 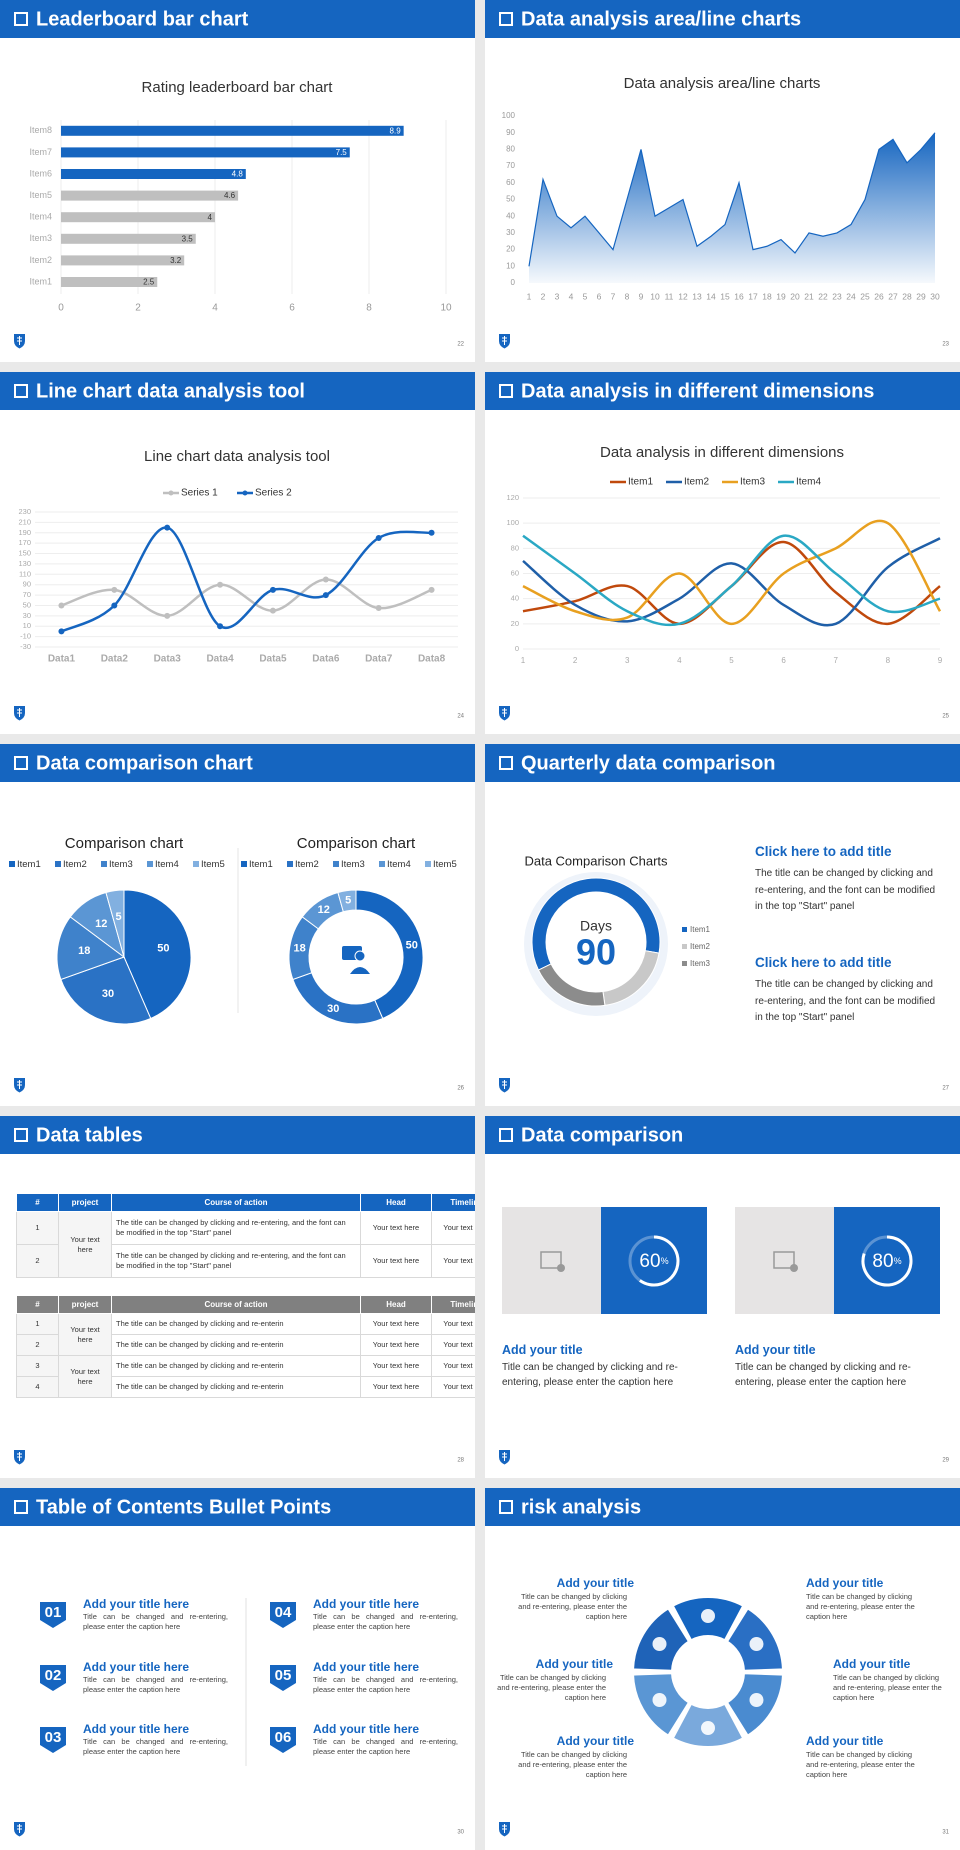 What do you see at coordinates (40, 281) in the screenshot?
I see `category-label: Item1` at bounding box center [40, 281].